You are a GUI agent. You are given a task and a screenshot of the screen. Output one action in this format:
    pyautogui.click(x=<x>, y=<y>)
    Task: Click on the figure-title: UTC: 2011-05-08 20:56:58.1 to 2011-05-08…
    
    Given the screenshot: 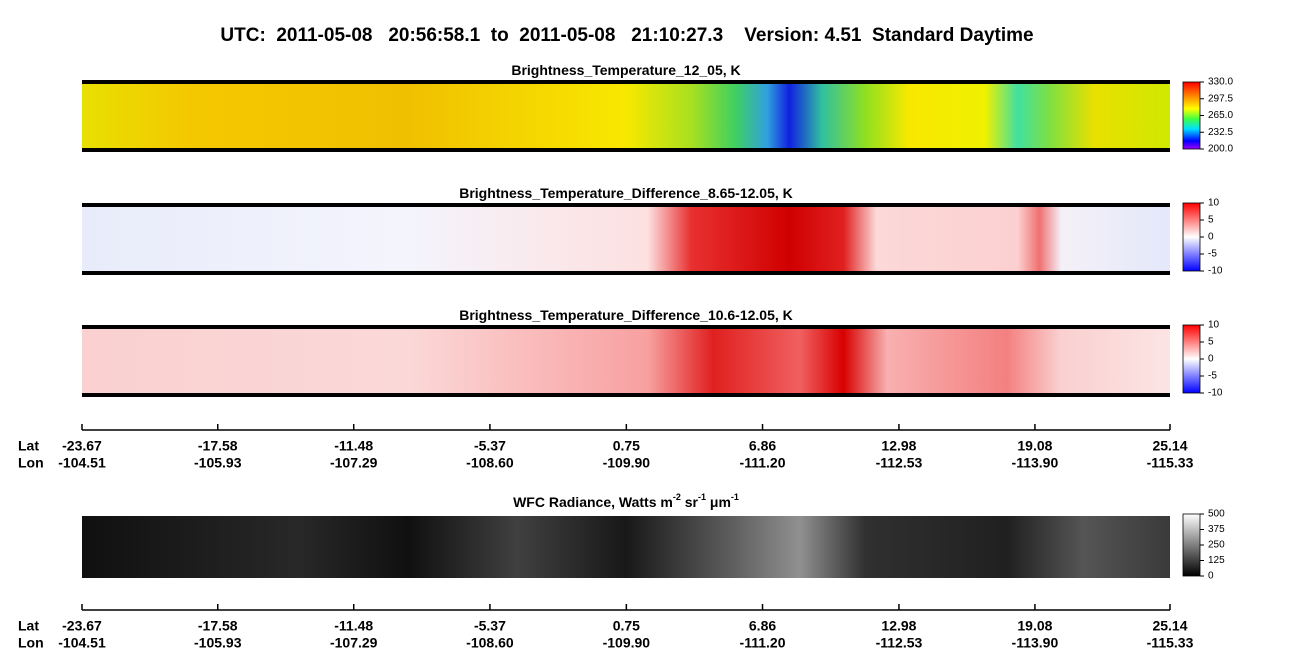 What is the action you would take?
    pyautogui.click(x=626, y=35)
    